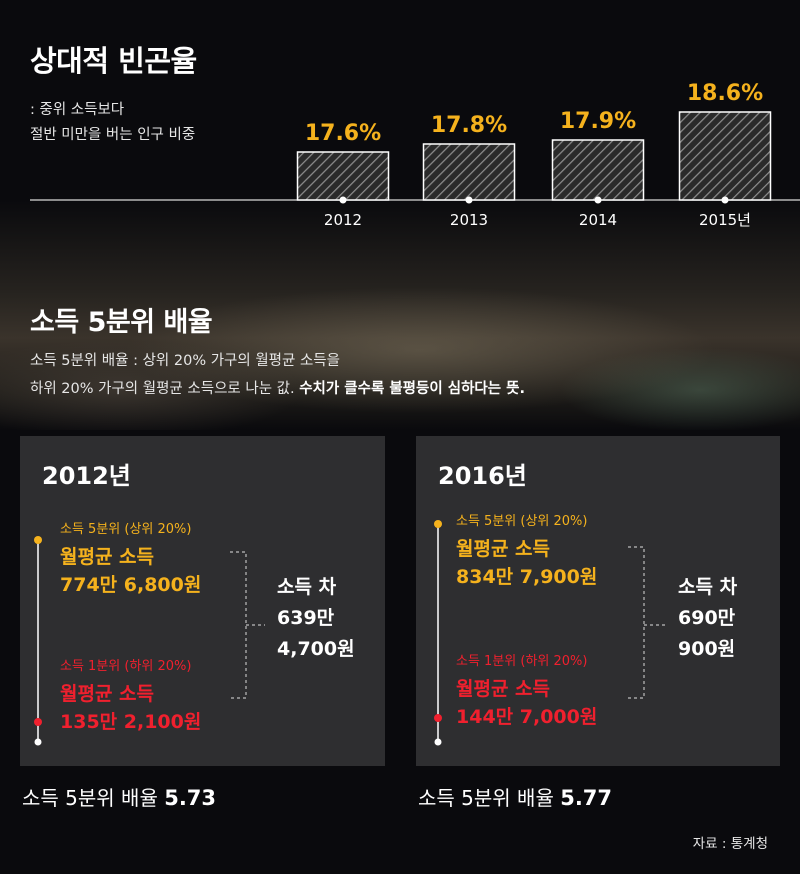 This screenshot has width=800, height=874. I want to click on bottom-quintile-block: 소득 1분위 (하위 20%) 월평균 소득 135만 2,100원, so click(130, 695).